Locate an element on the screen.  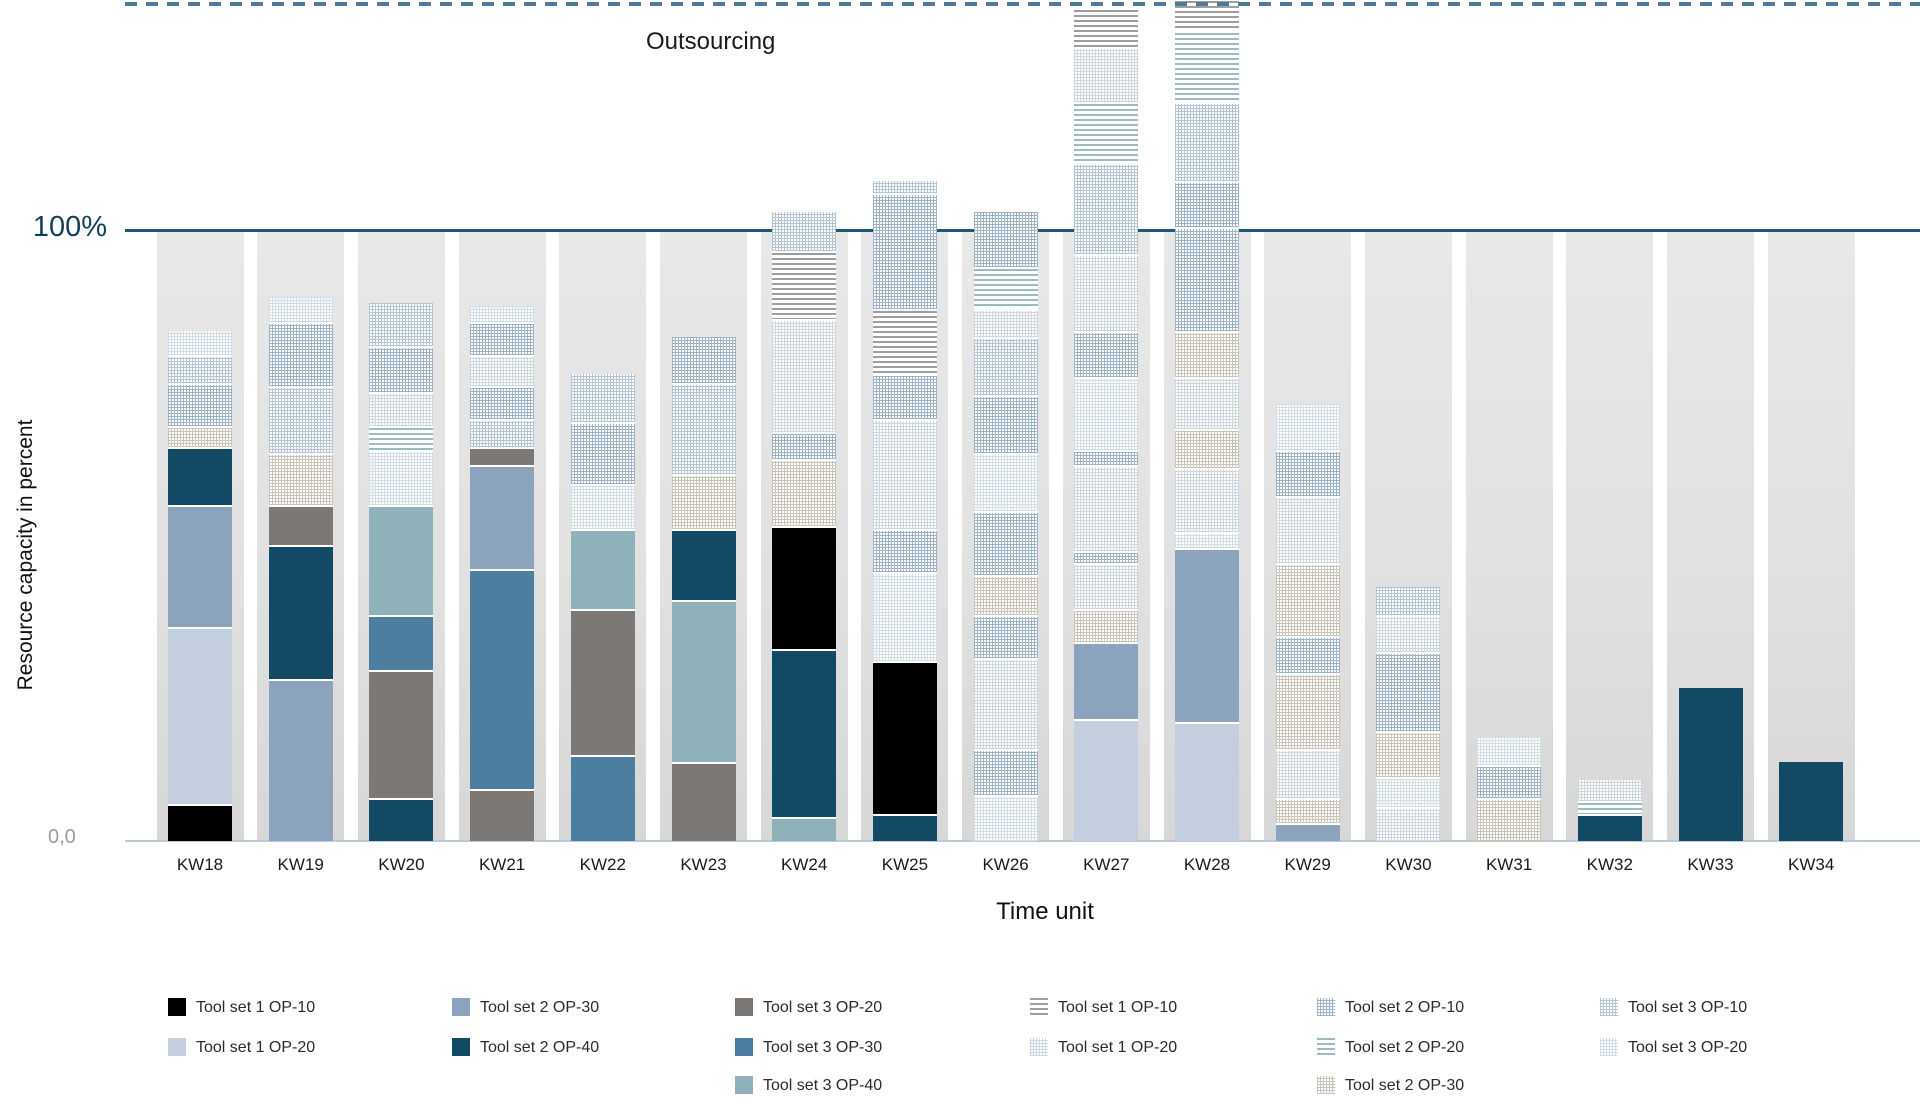
legend-label-s1op10: Tool set 1 OP-10 is located at coordinates (256, 1007).